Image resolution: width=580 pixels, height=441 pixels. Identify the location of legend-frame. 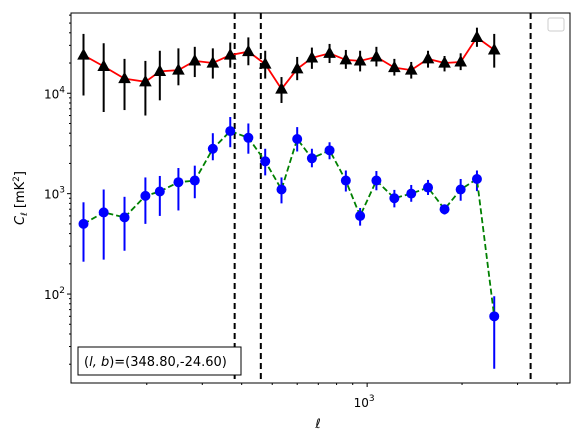
(556, 24).